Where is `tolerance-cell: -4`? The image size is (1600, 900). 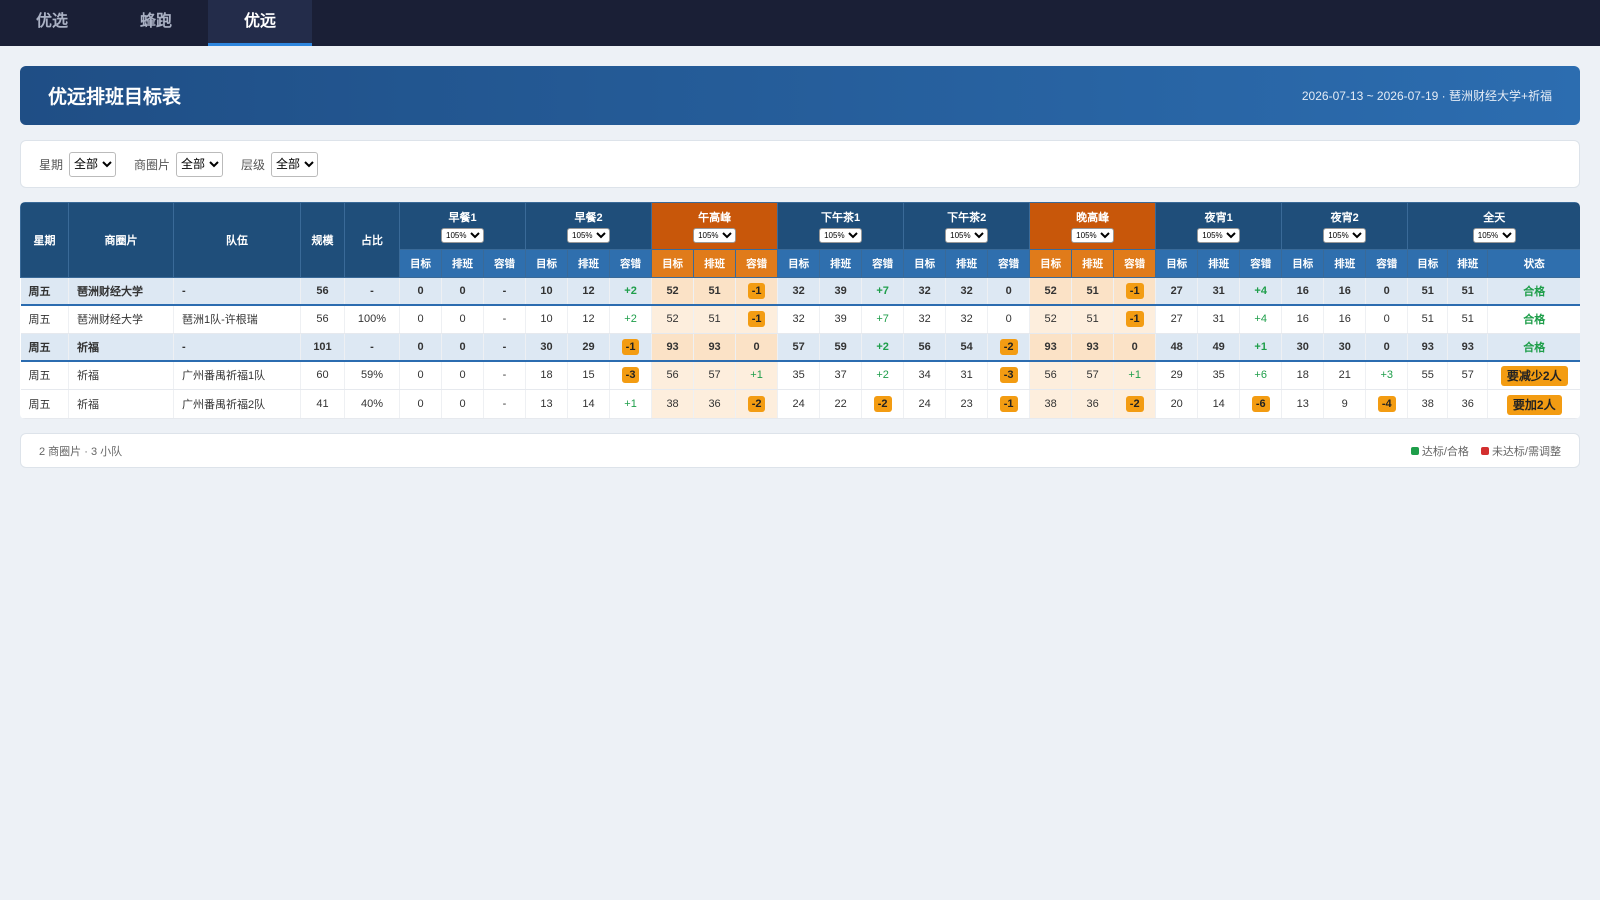
tolerance-cell: -4 is located at coordinates (1387, 404).